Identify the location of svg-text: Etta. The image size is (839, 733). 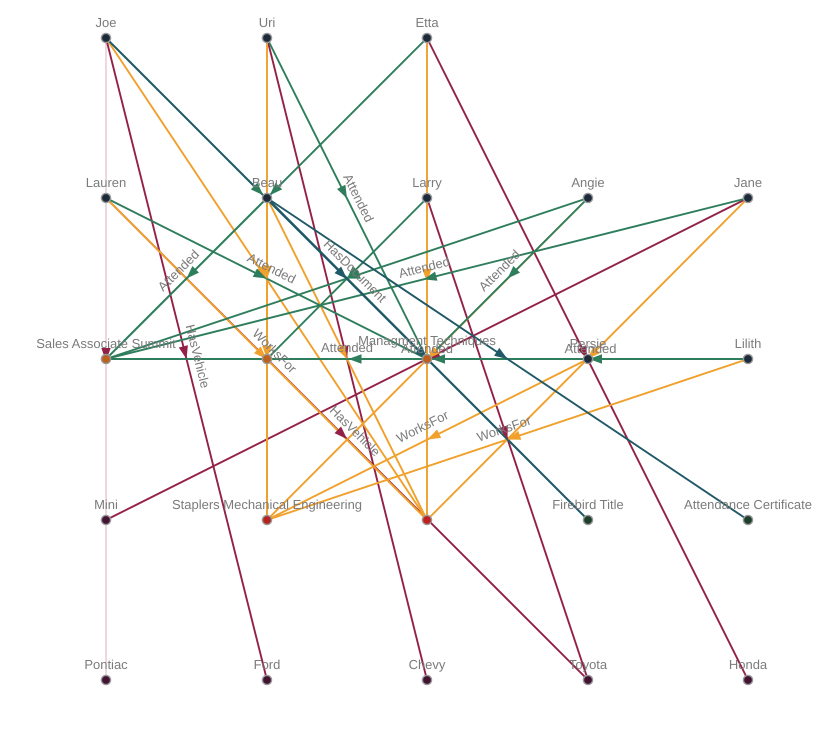
(427, 22).